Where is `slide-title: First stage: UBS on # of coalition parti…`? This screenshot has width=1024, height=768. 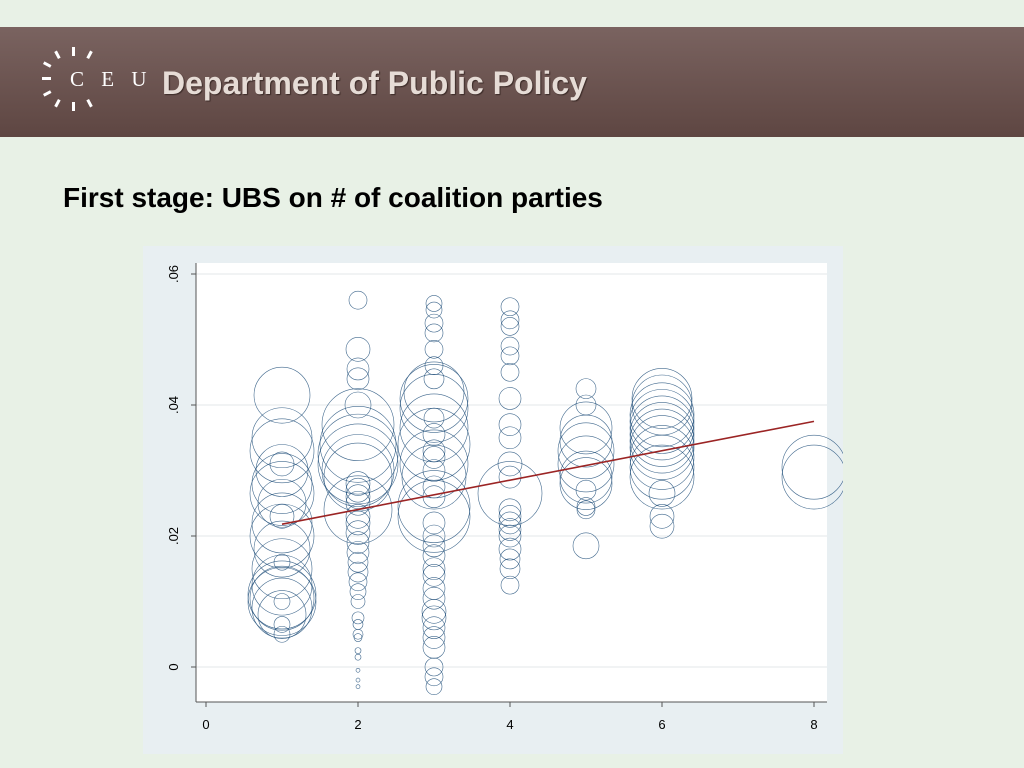 slide-title: First stage: UBS on # of coalition parti… is located at coordinates (333, 197).